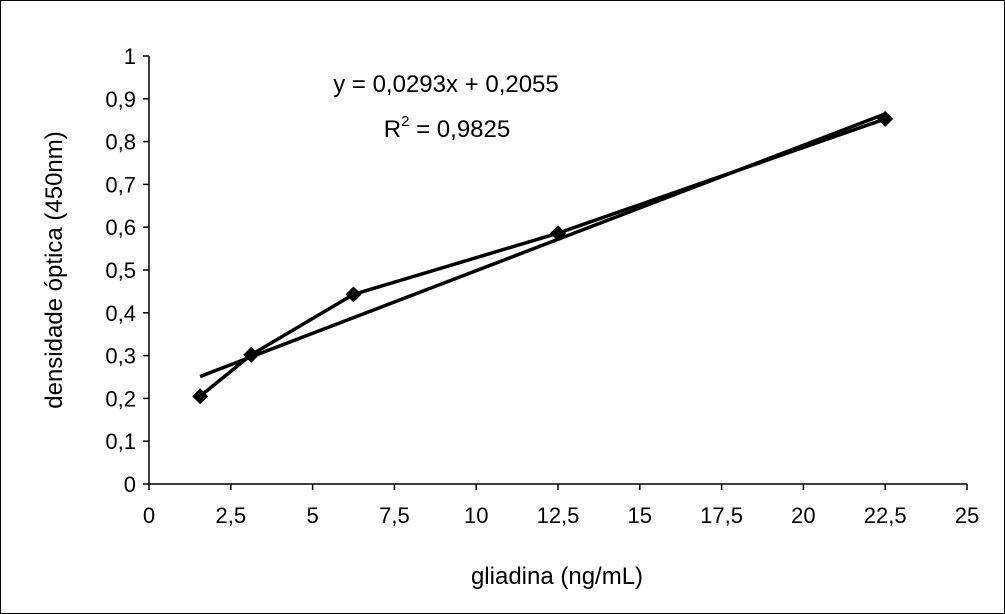 Image resolution: width=1005 pixels, height=614 pixels. I want to click on y-tick-label: 0,5, so click(120, 270).